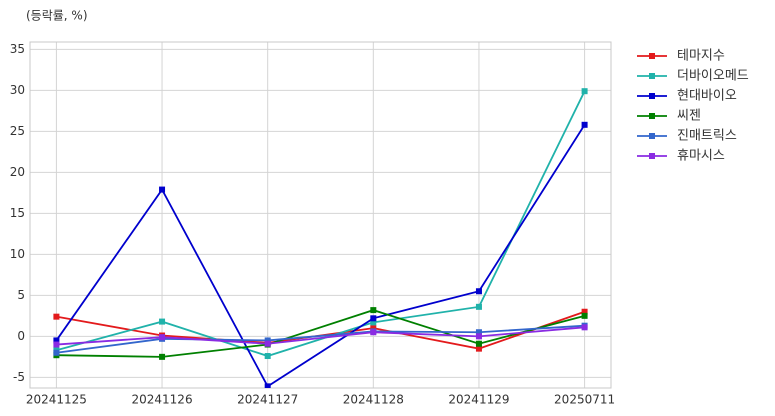  I want to click on y-tick-label: 0, so click(21, 336).